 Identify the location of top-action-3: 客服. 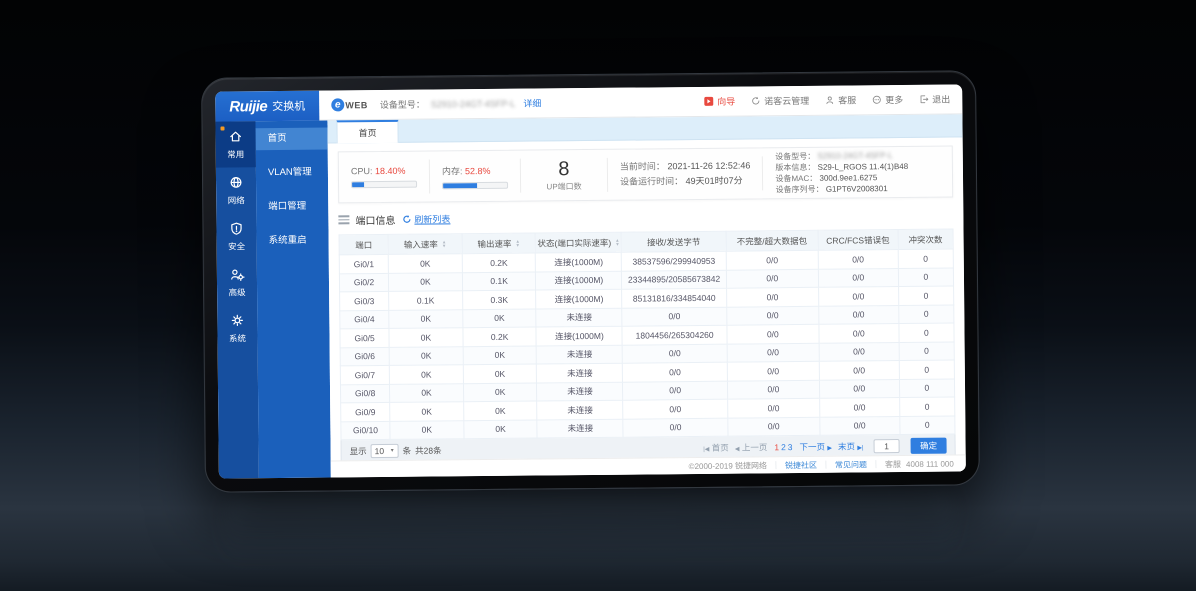
(840, 99).